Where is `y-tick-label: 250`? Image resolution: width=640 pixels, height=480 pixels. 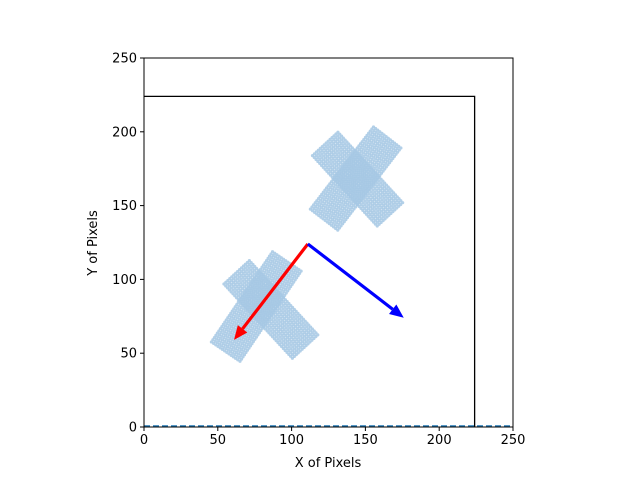 y-tick-label: 250 is located at coordinates (124, 59).